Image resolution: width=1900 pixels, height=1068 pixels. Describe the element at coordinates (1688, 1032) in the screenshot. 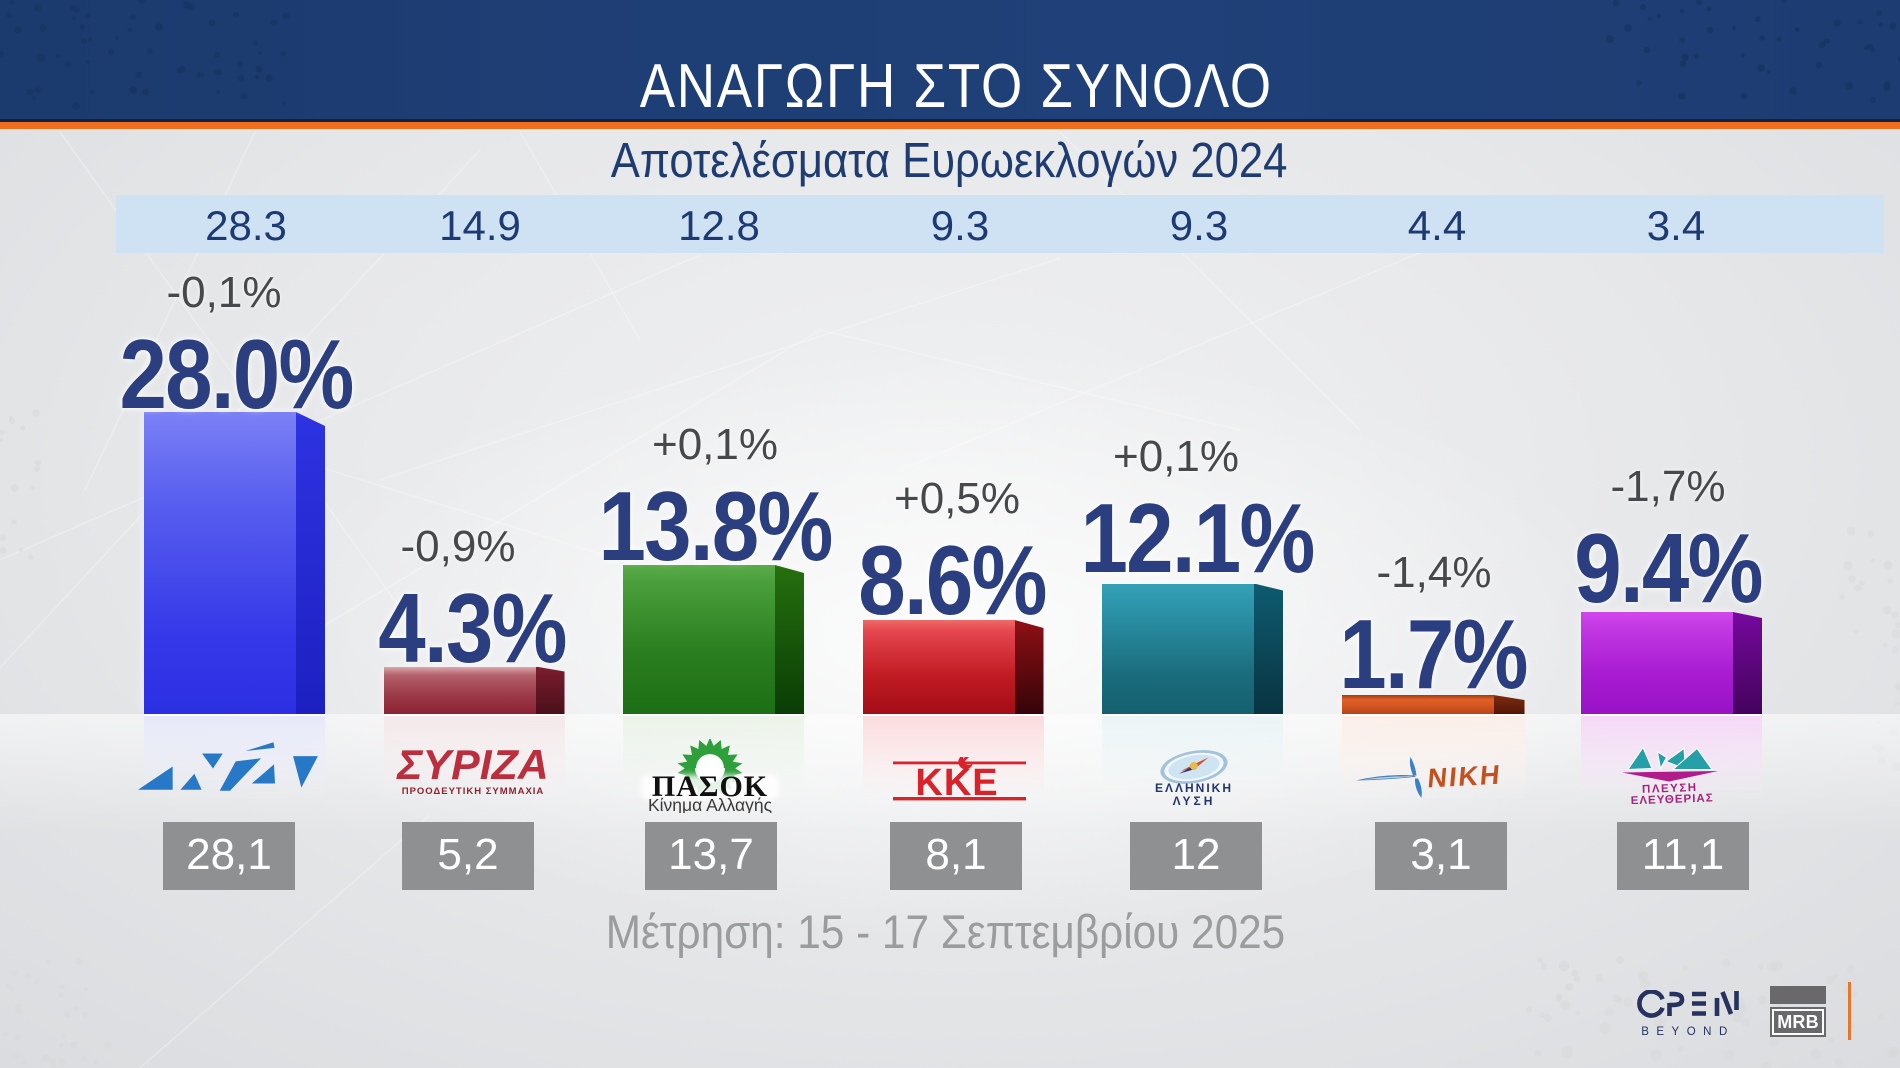

I see `svg-text: BEYOND` at that location.